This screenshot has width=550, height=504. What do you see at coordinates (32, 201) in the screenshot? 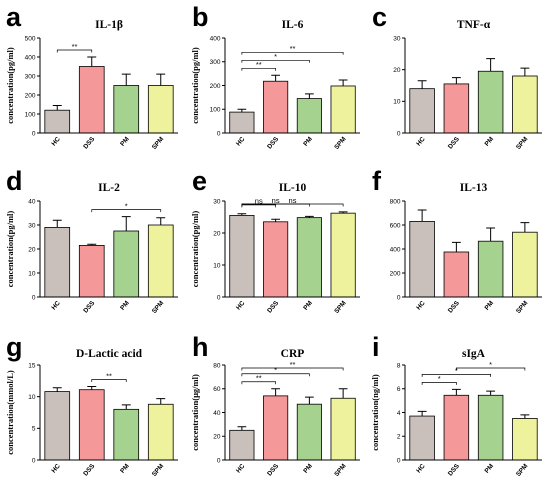
I see `y-tick-label: 40` at bounding box center [32, 201].